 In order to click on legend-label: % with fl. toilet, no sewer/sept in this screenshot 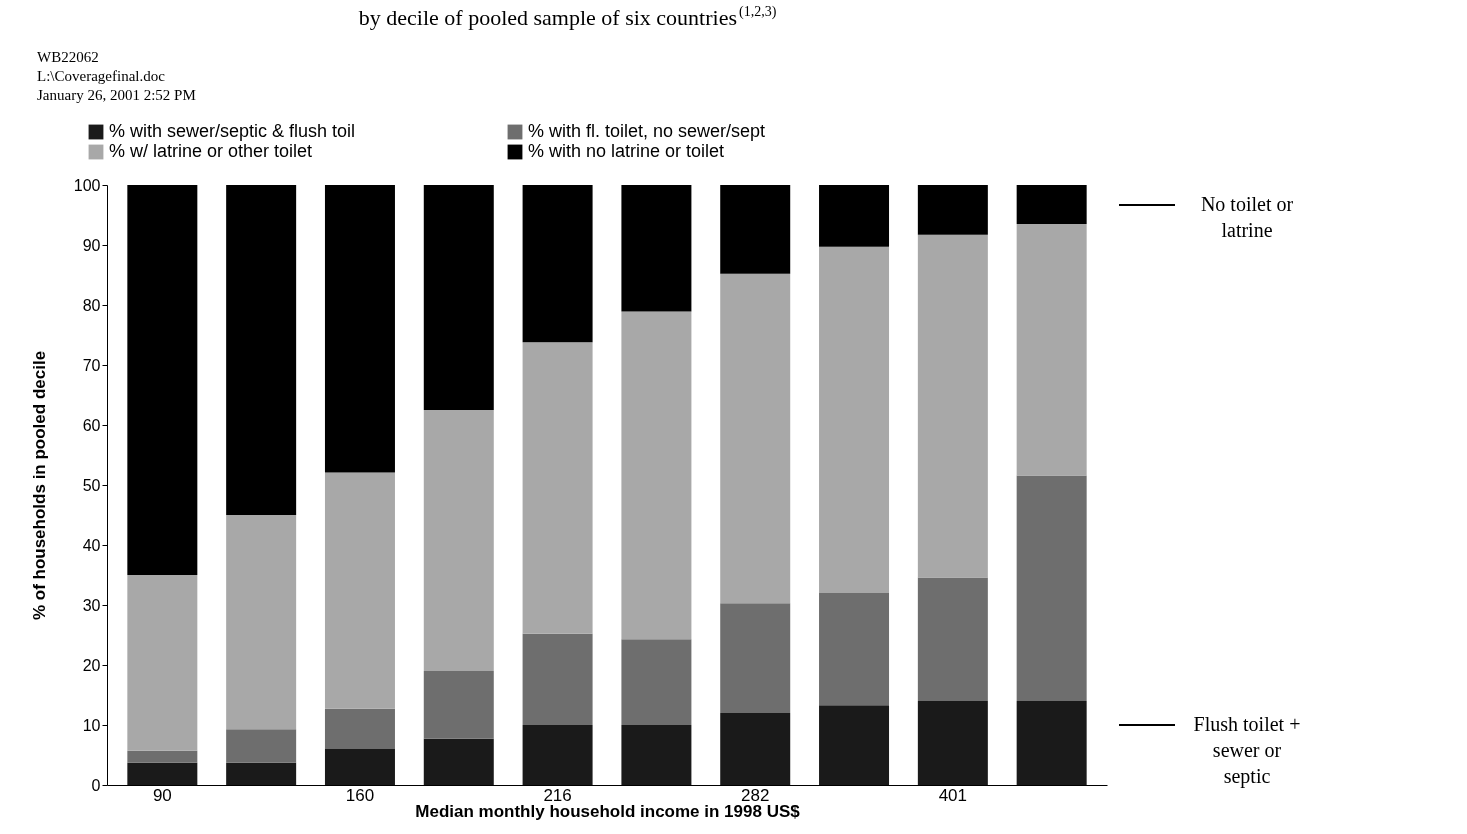, I will do `click(647, 131)`.